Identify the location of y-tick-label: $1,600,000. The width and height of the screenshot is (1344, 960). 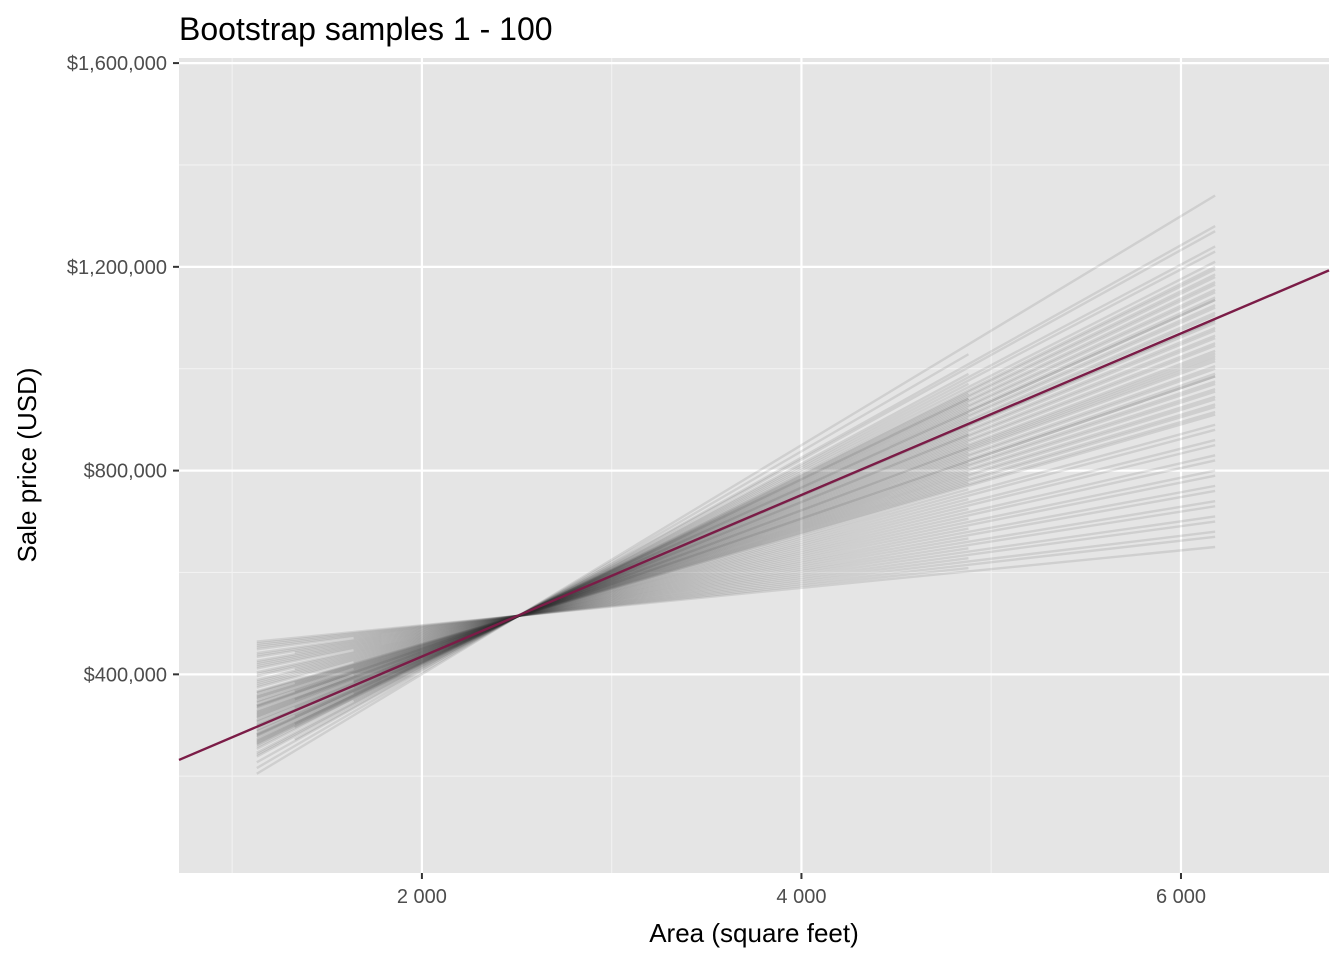
(117, 64).